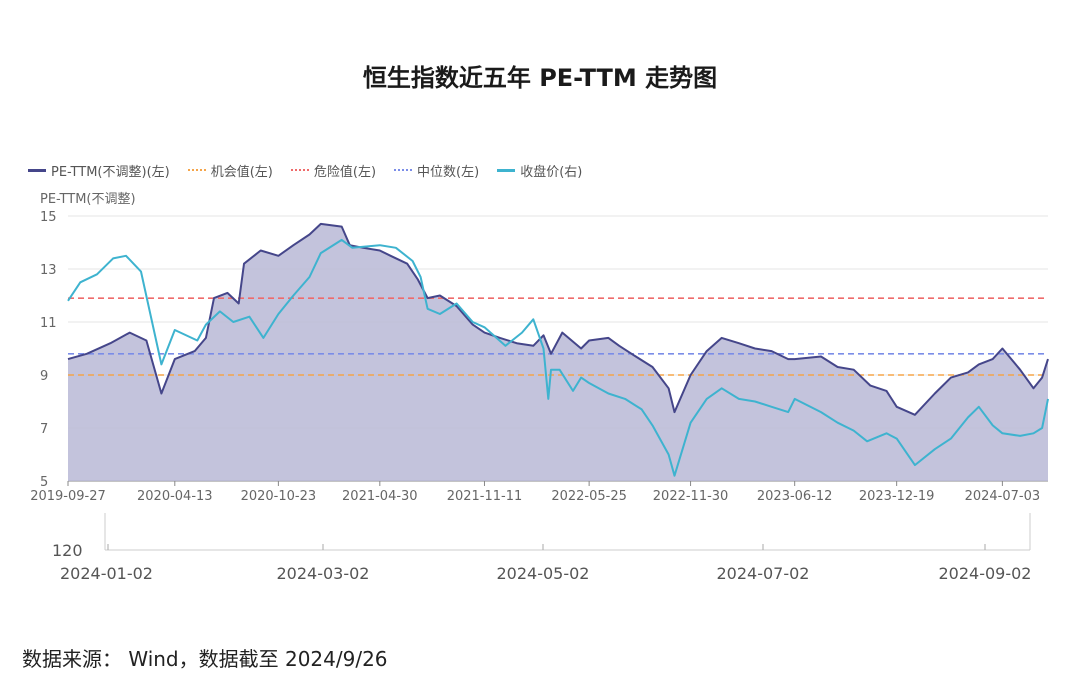  What do you see at coordinates (1003, 496) in the screenshot?
I see `x-tick-label: 2024-07-03` at bounding box center [1003, 496].